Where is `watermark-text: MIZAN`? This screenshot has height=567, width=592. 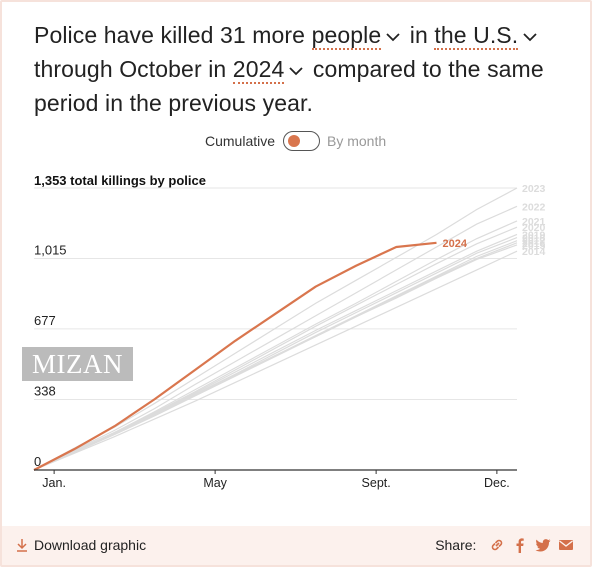 watermark-text: MIZAN is located at coordinates (77, 364).